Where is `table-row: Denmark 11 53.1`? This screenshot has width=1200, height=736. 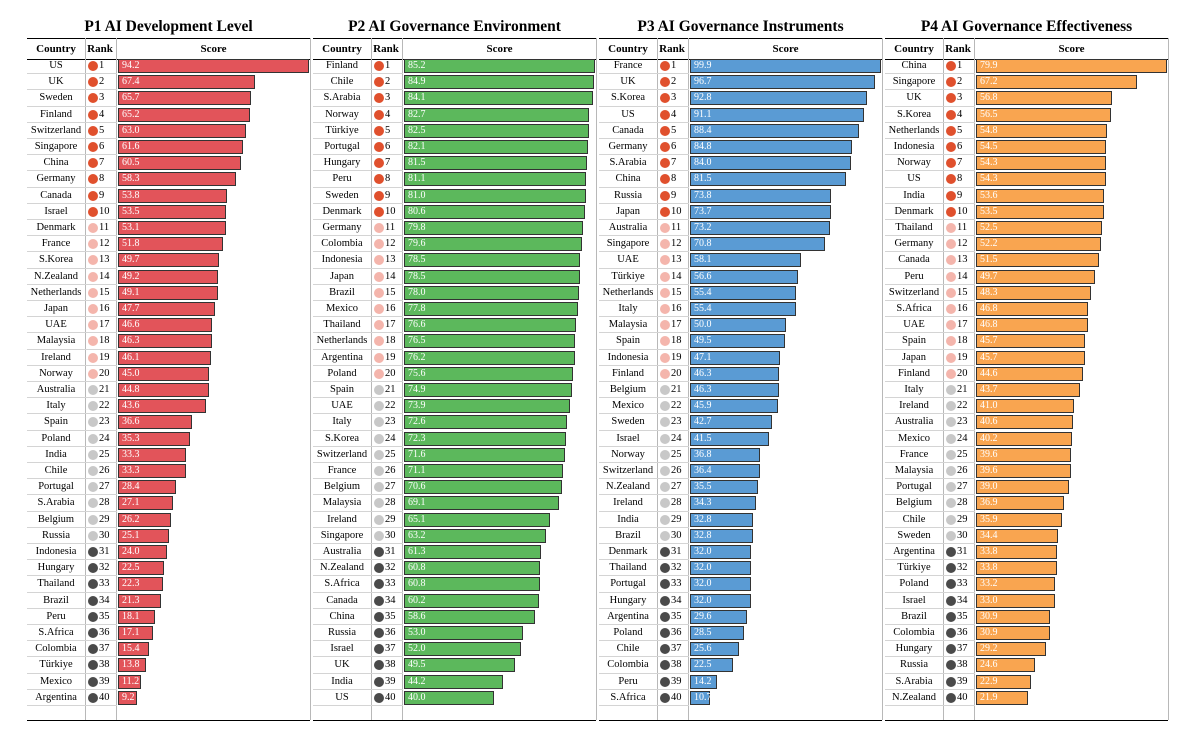 table-row: Denmark 11 53.1 is located at coordinates (168, 228).